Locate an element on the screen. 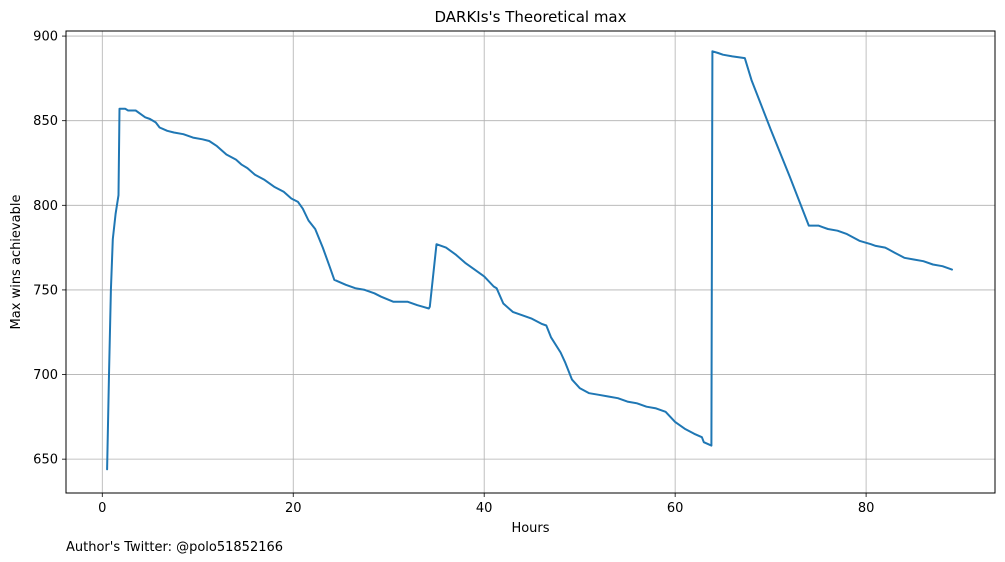 The width and height of the screenshot is (1005, 562). y-tick-label: 650 is located at coordinates (45, 460).